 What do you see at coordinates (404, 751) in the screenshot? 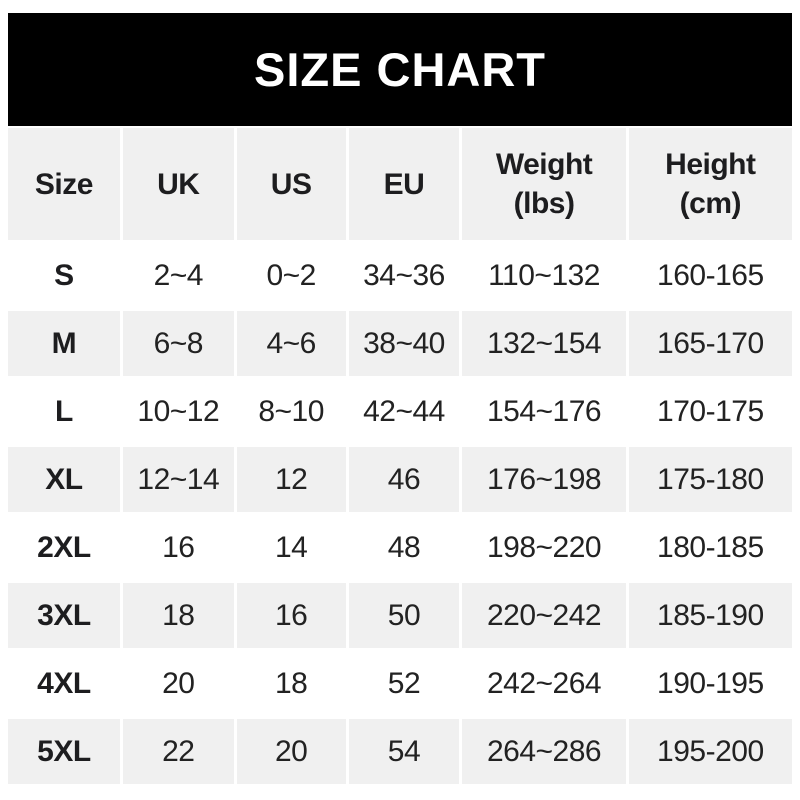
I see `eu-cell: 54` at bounding box center [404, 751].